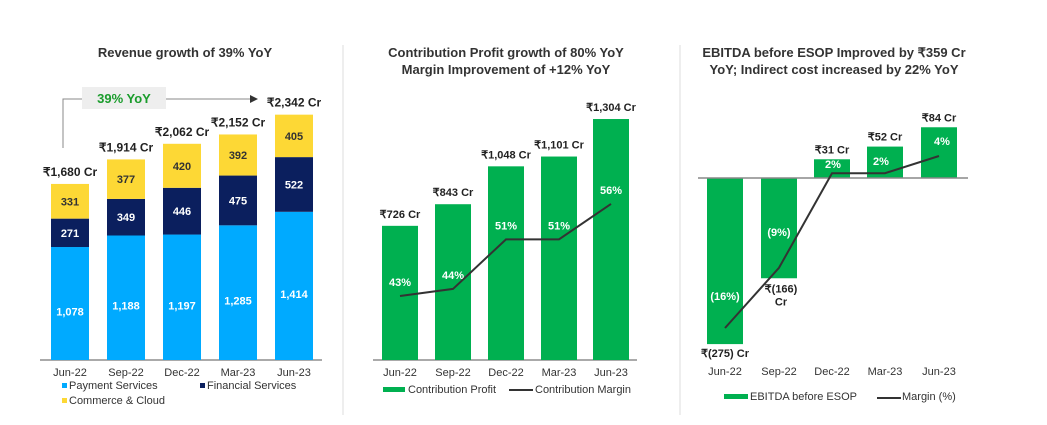 Image resolution: width=1047 pixels, height=425 pixels. Describe the element at coordinates (117, 401) in the screenshot. I see `legend-label: Commerce & Cloud` at that location.